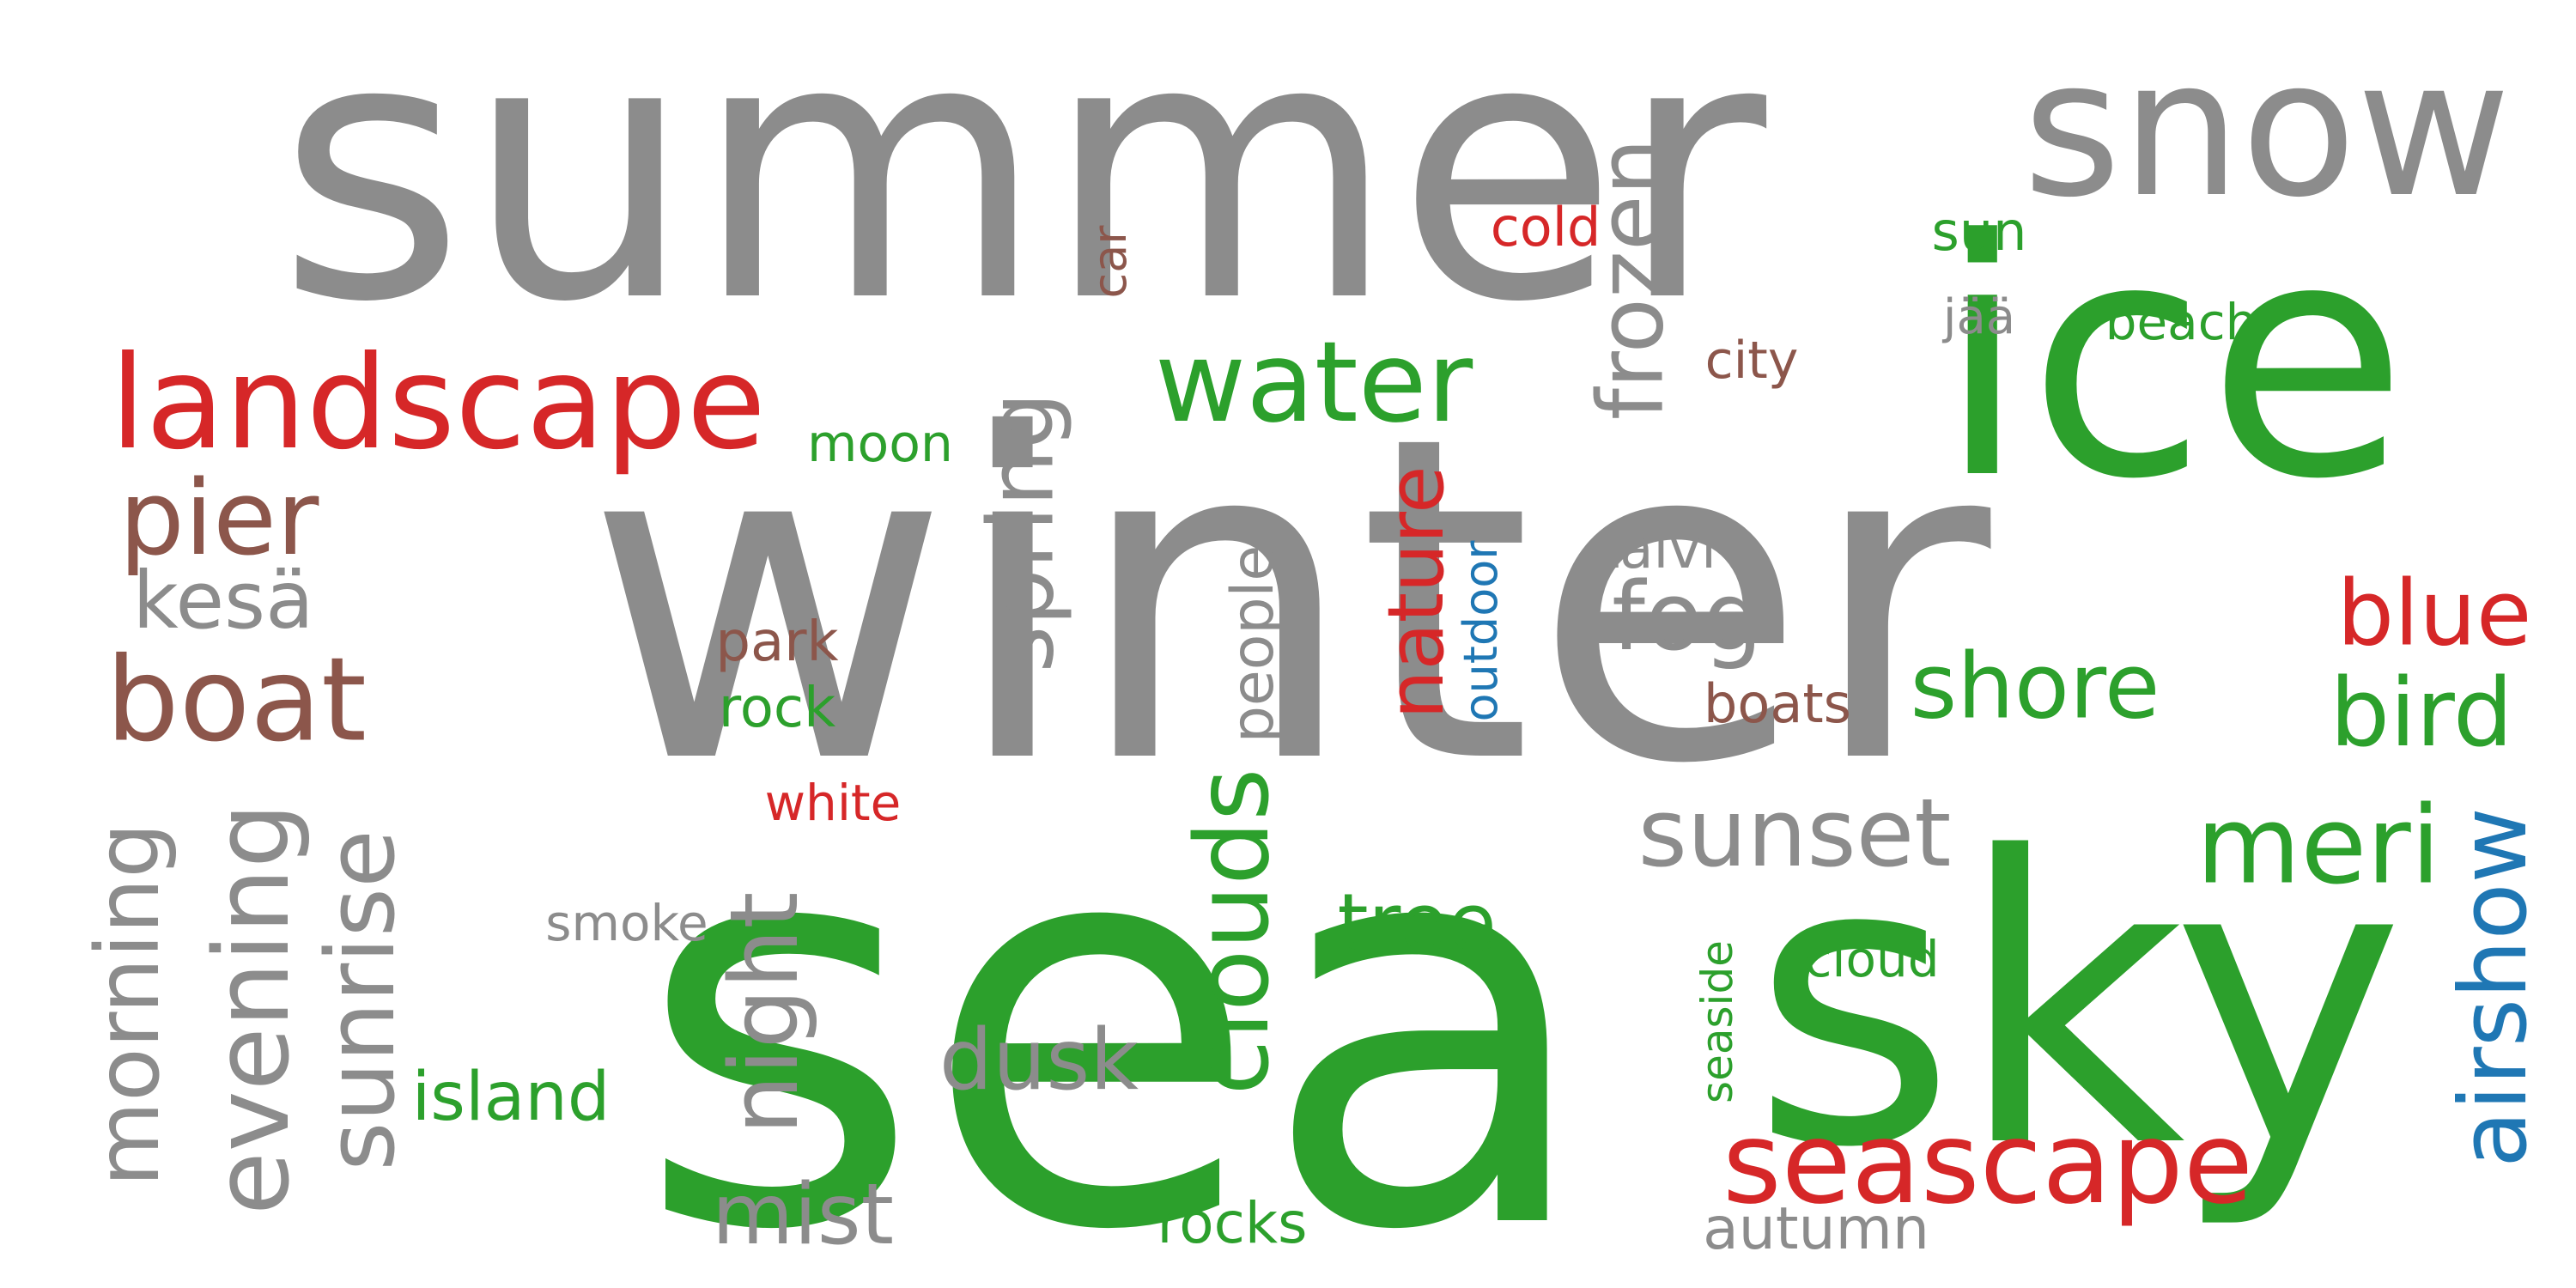  What do you see at coordinates (1021, 532) in the screenshot?
I see `word-spring: spring` at bounding box center [1021, 532].